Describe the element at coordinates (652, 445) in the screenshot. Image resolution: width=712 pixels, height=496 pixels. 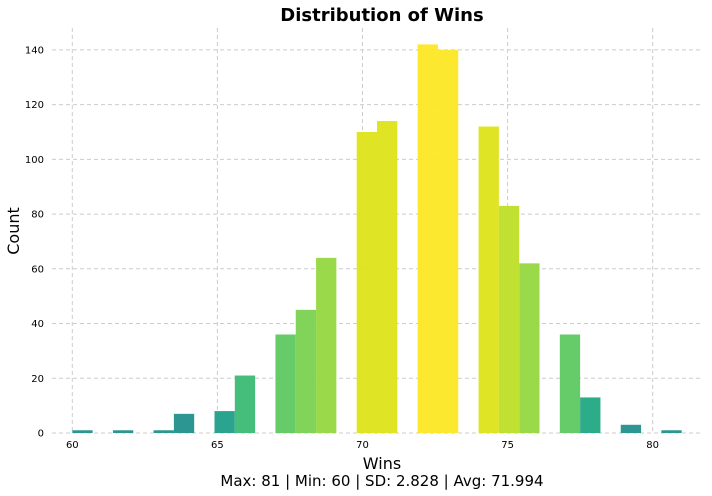
I see `x-tick-label: 80` at that location.